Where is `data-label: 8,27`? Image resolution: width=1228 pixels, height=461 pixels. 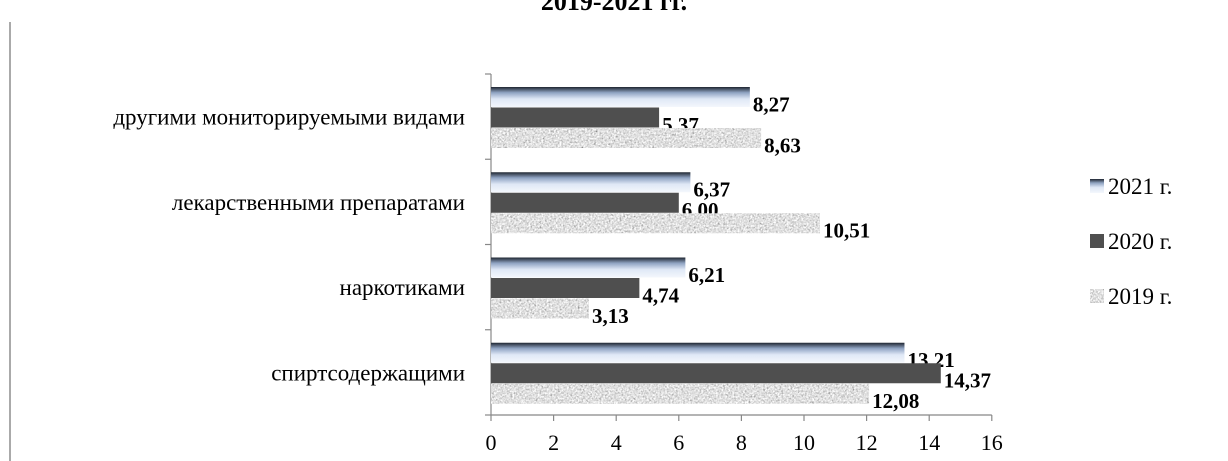
data-label: 8,27 is located at coordinates (771, 104).